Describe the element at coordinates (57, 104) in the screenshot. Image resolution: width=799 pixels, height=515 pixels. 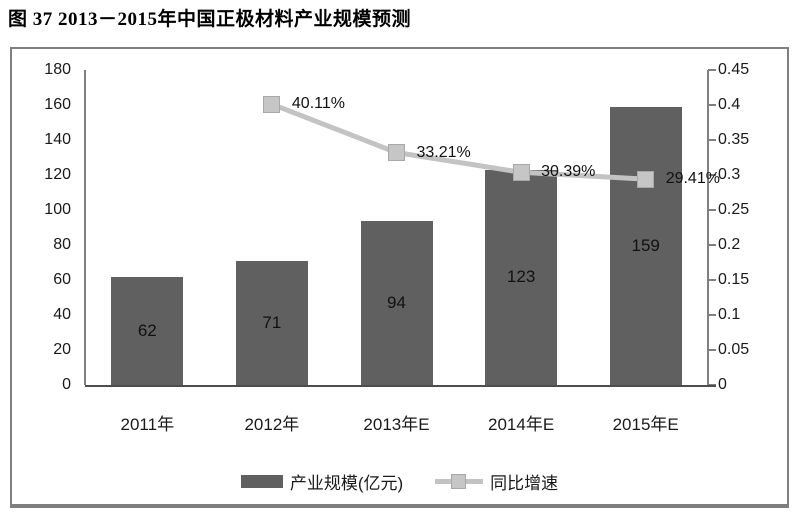
I see `left-axis-tick-label: 160` at that location.